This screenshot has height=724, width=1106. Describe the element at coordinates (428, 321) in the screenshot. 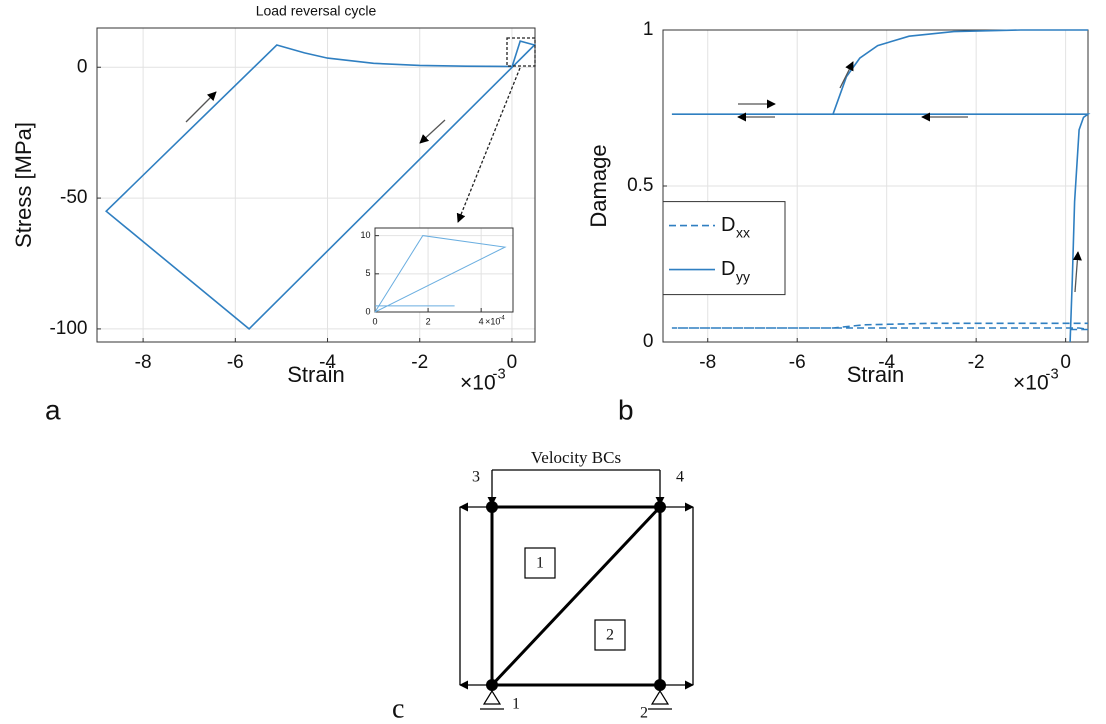

I see `x-tick-label: 2` at that location.